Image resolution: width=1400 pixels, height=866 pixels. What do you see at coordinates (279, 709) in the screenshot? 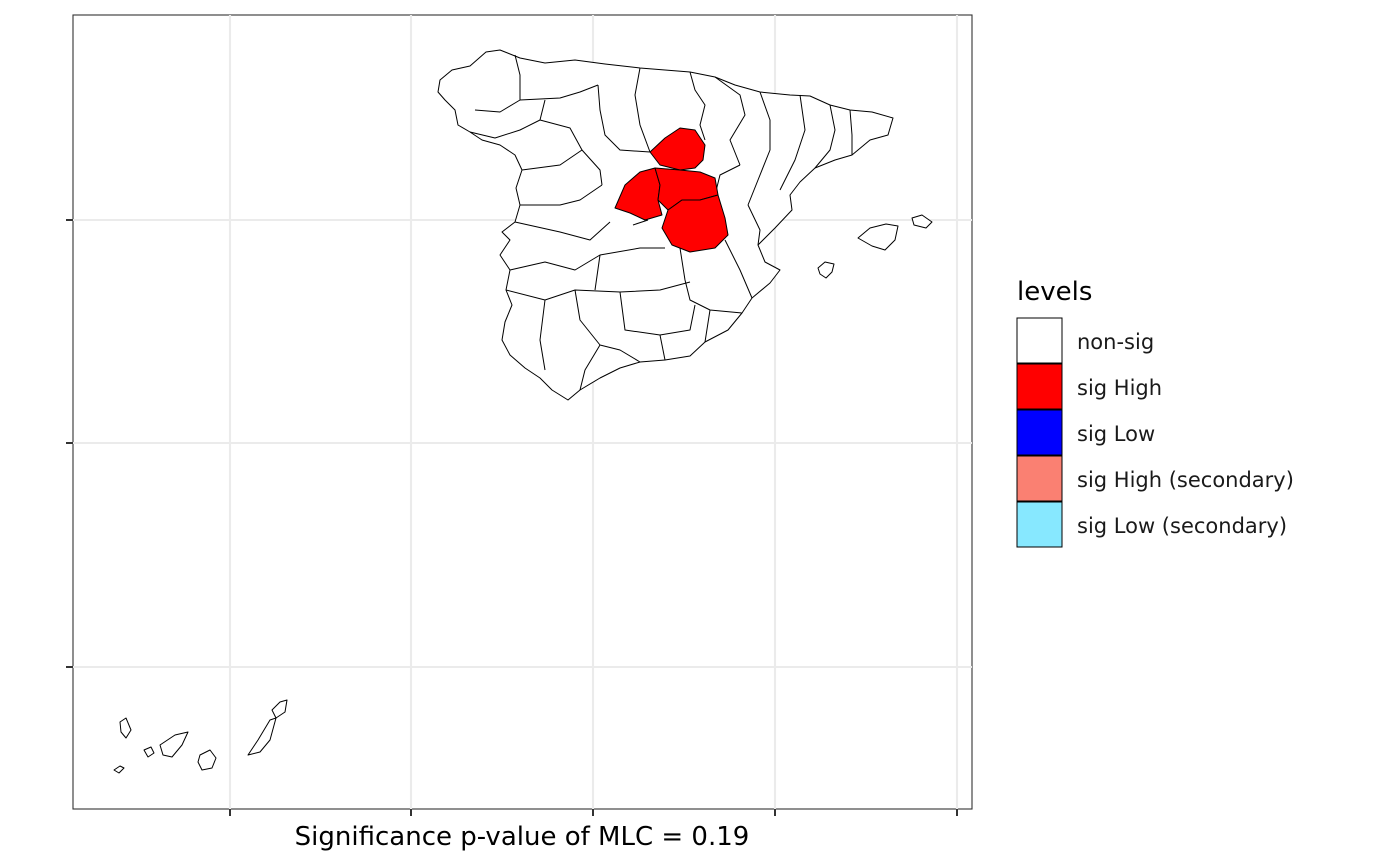
I see `island-lanzarote` at bounding box center [279, 709].